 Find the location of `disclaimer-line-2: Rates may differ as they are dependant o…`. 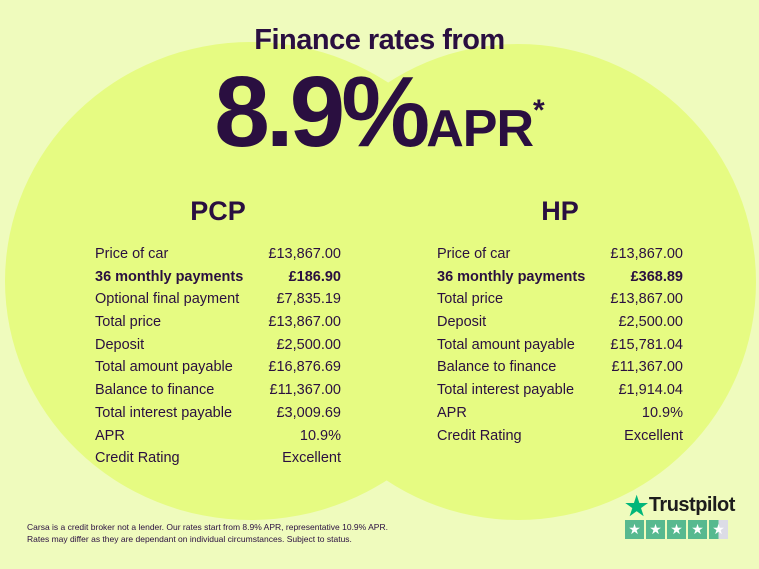

disclaimer-line-2: Rates may differ as they are dependant o… is located at coordinates (189, 539).